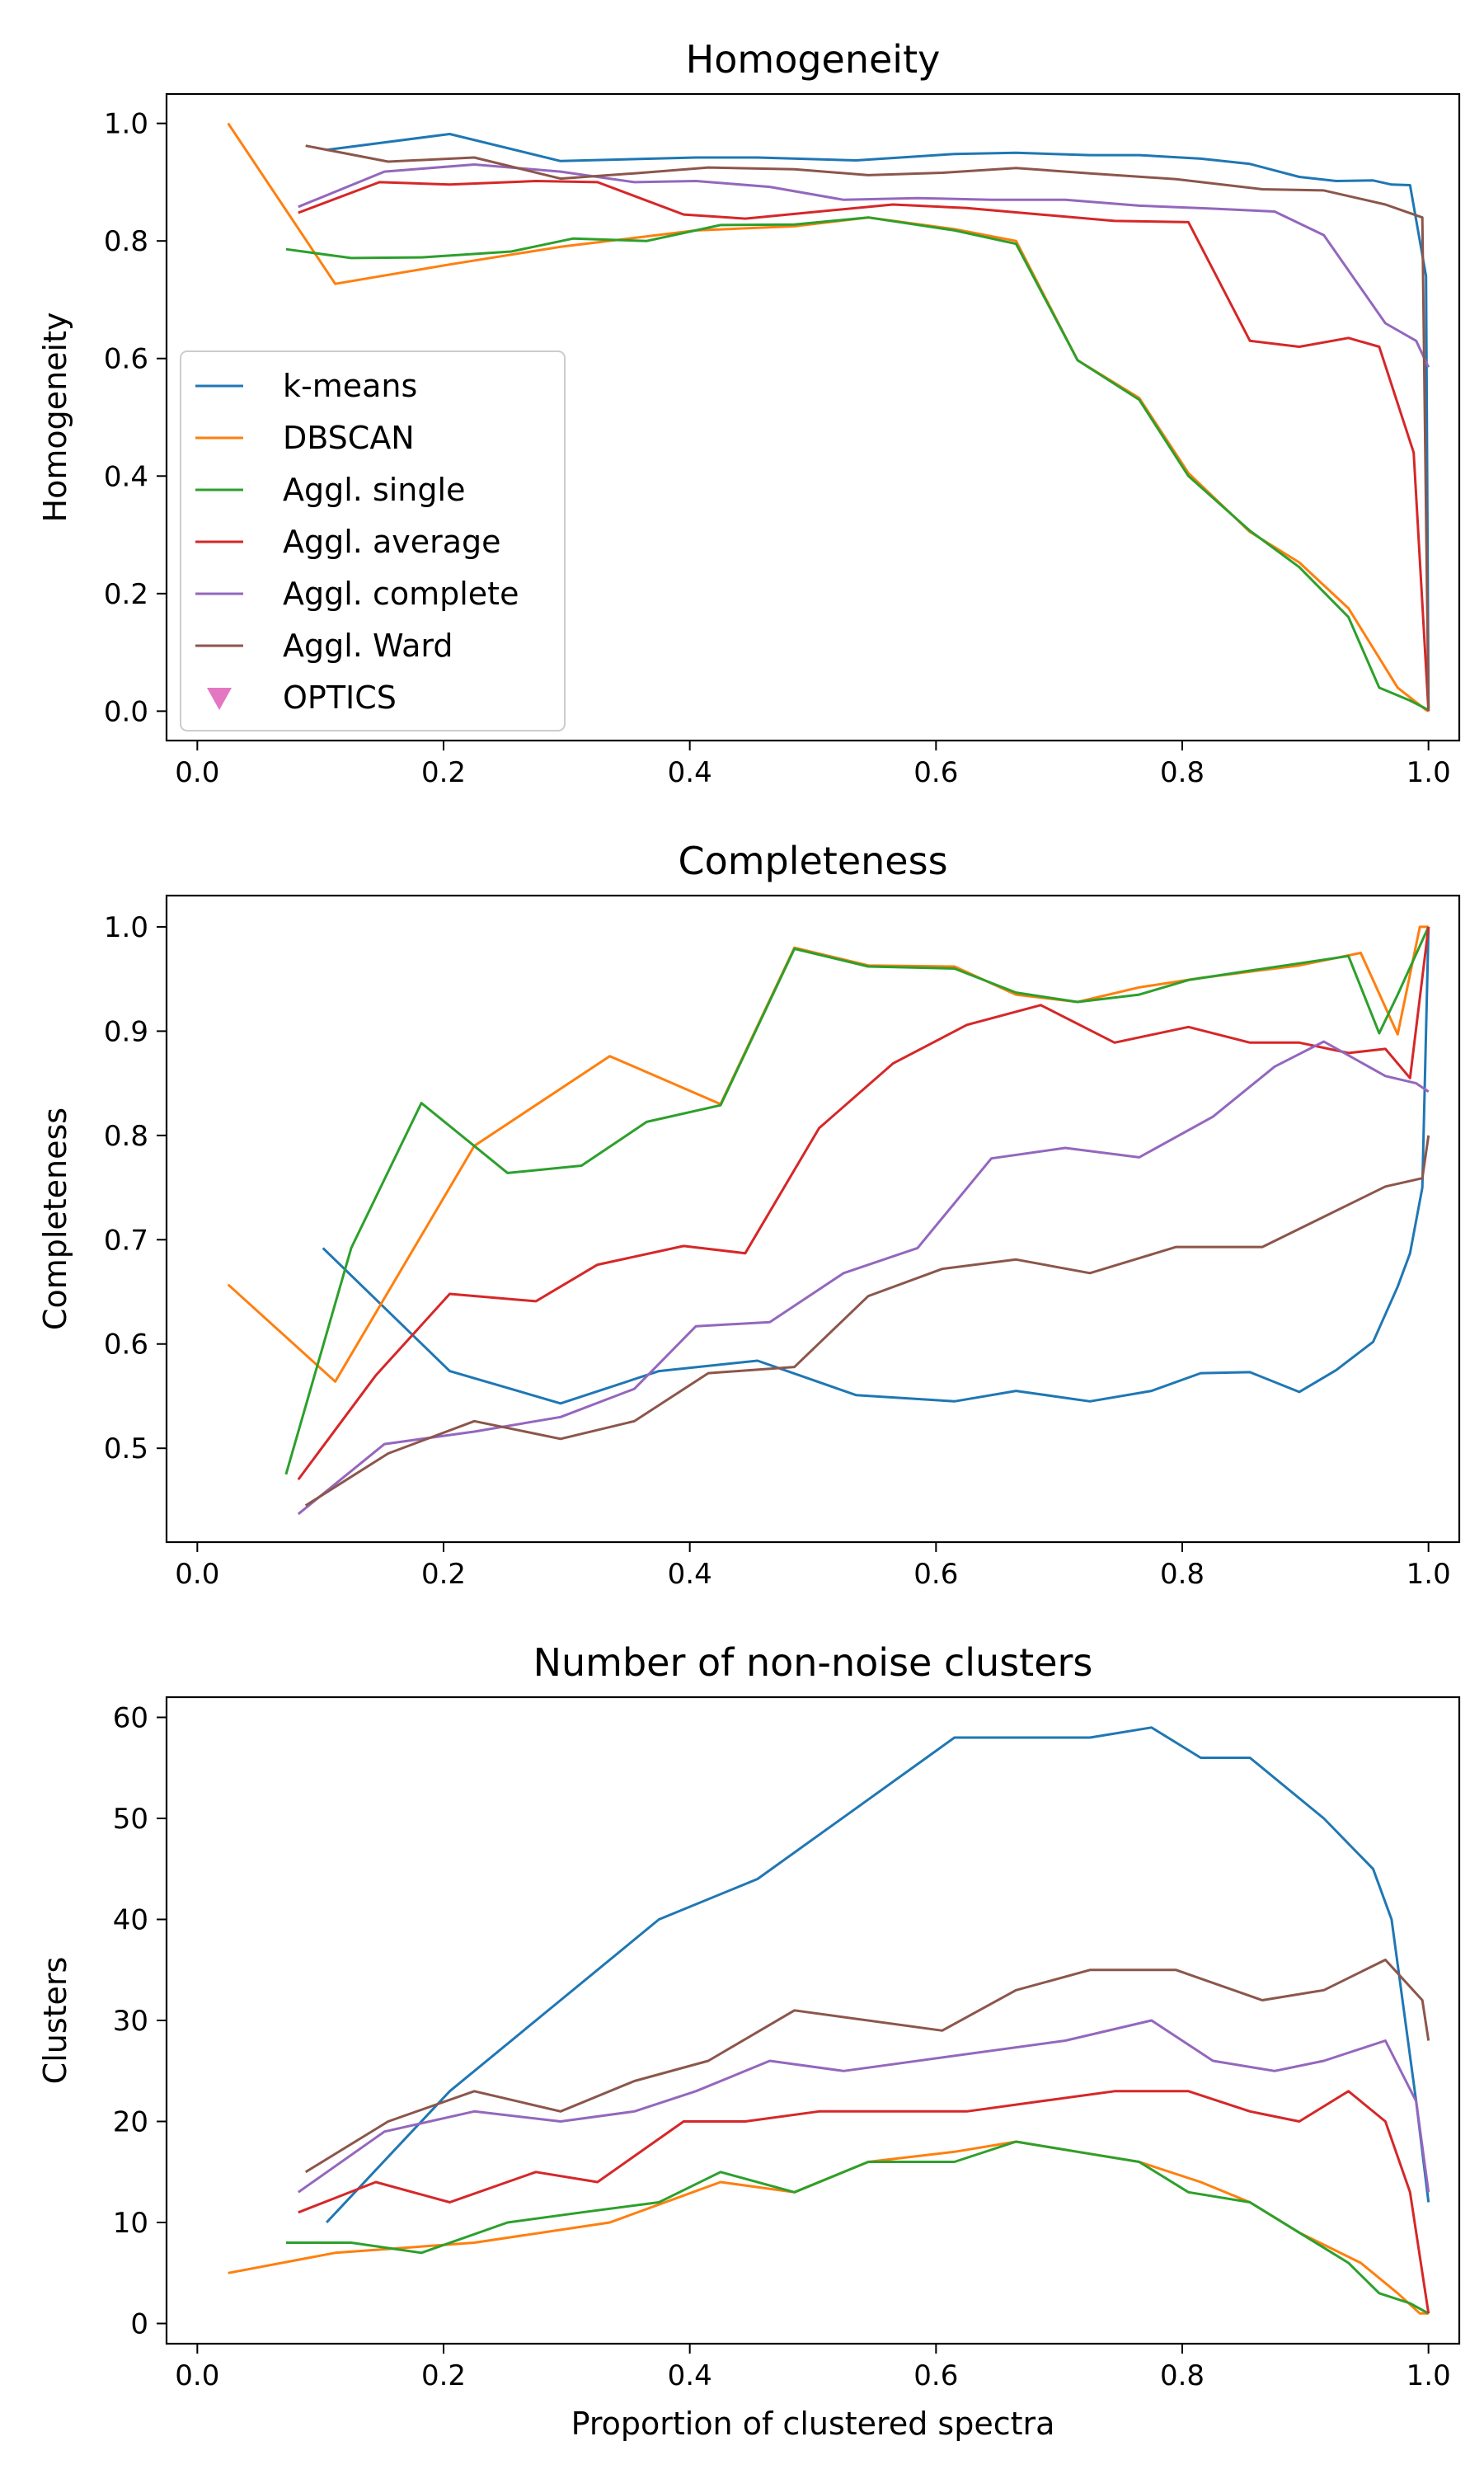 Image resolution: width=1484 pixels, height=2474 pixels. Describe the element at coordinates (126, 476) in the screenshot. I see `y-tick-label: 0.4` at that location.